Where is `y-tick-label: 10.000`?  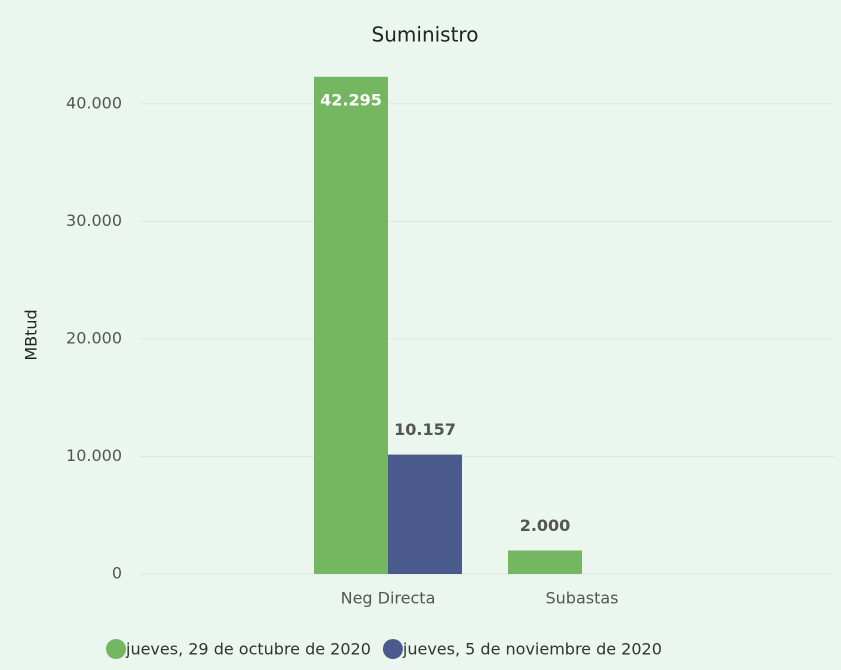 y-tick-label: 10.000 is located at coordinates (94, 455).